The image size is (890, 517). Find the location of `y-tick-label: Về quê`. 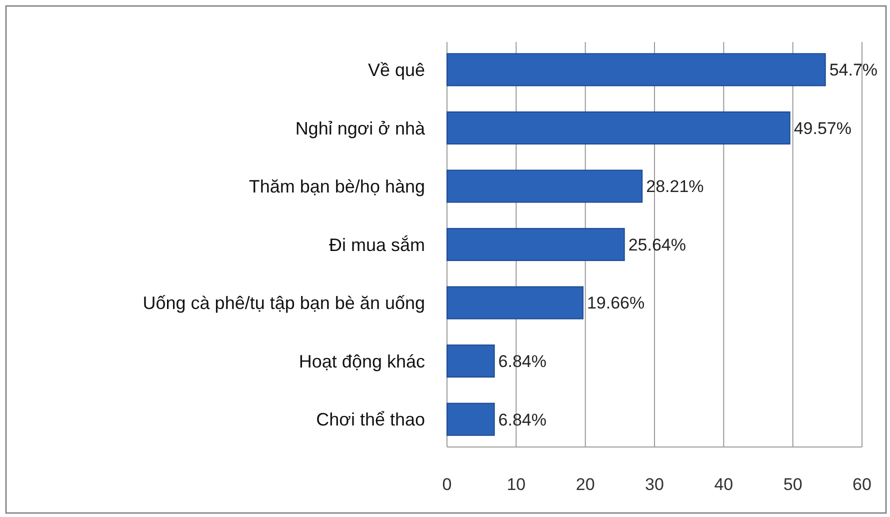

y-tick-label: Về quê is located at coordinates (396, 70).